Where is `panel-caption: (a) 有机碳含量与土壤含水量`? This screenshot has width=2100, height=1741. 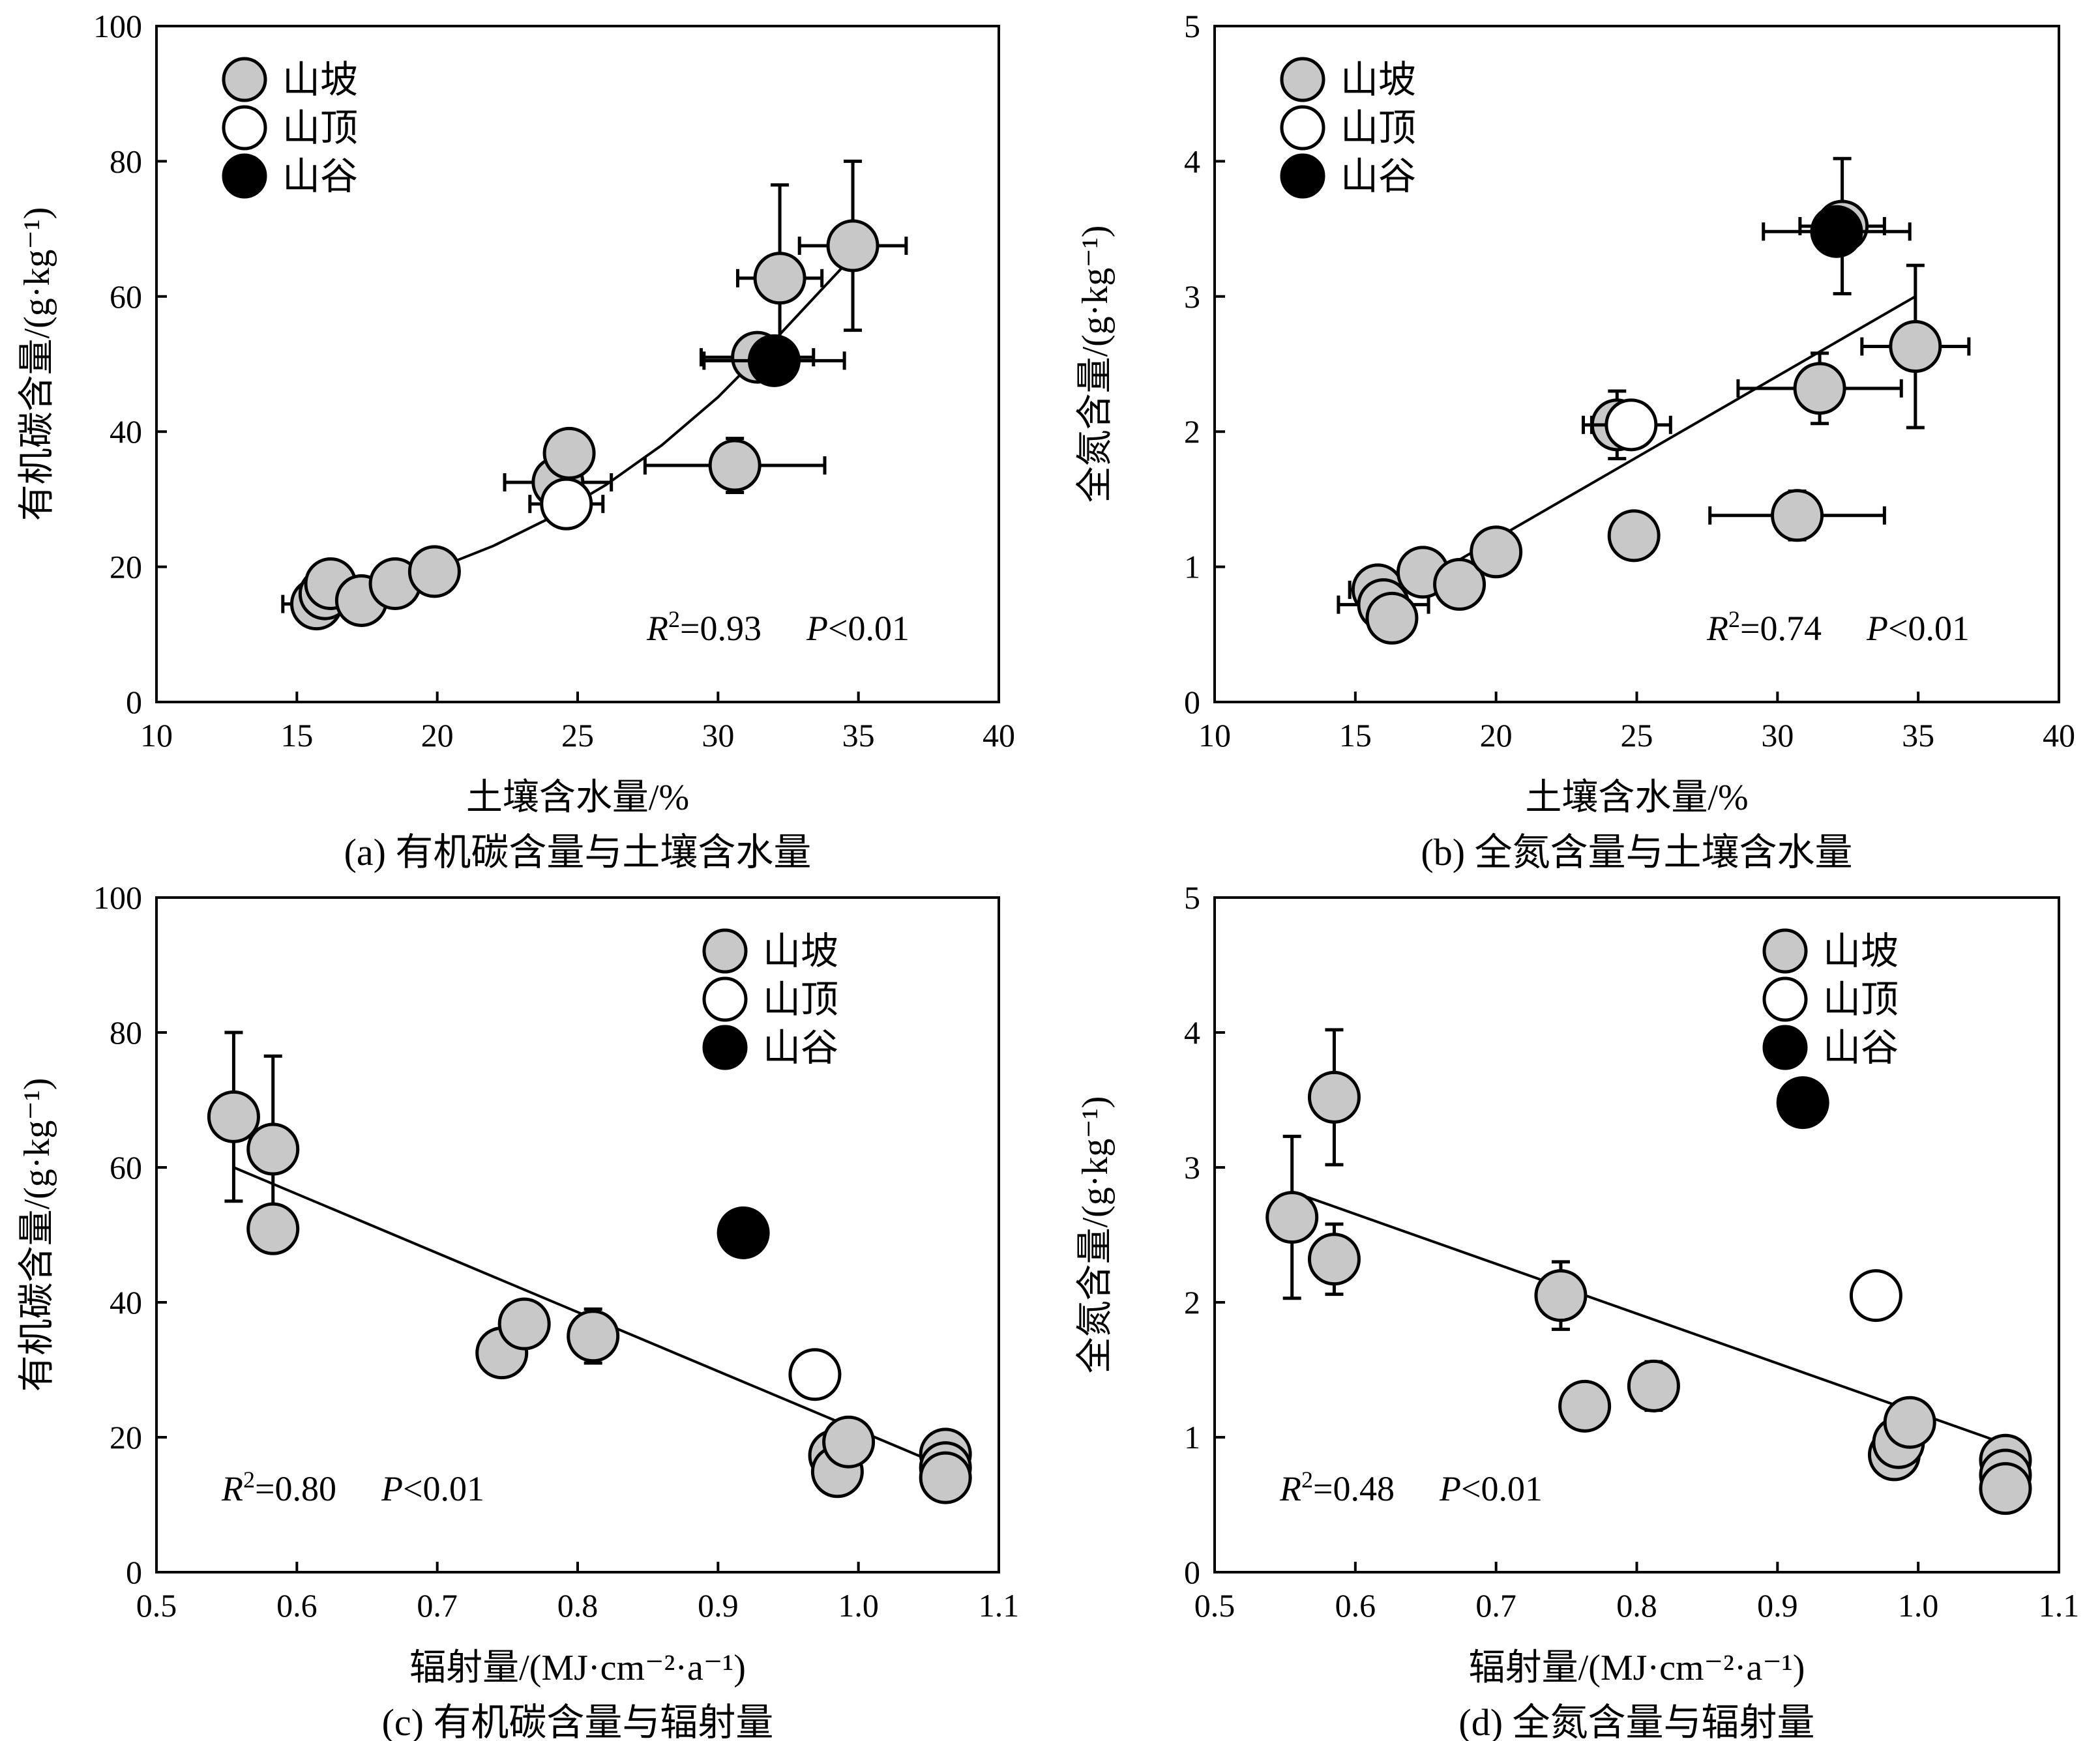 panel-caption: (a) 有机碳含量与土壤含水量 is located at coordinates (578, 852).